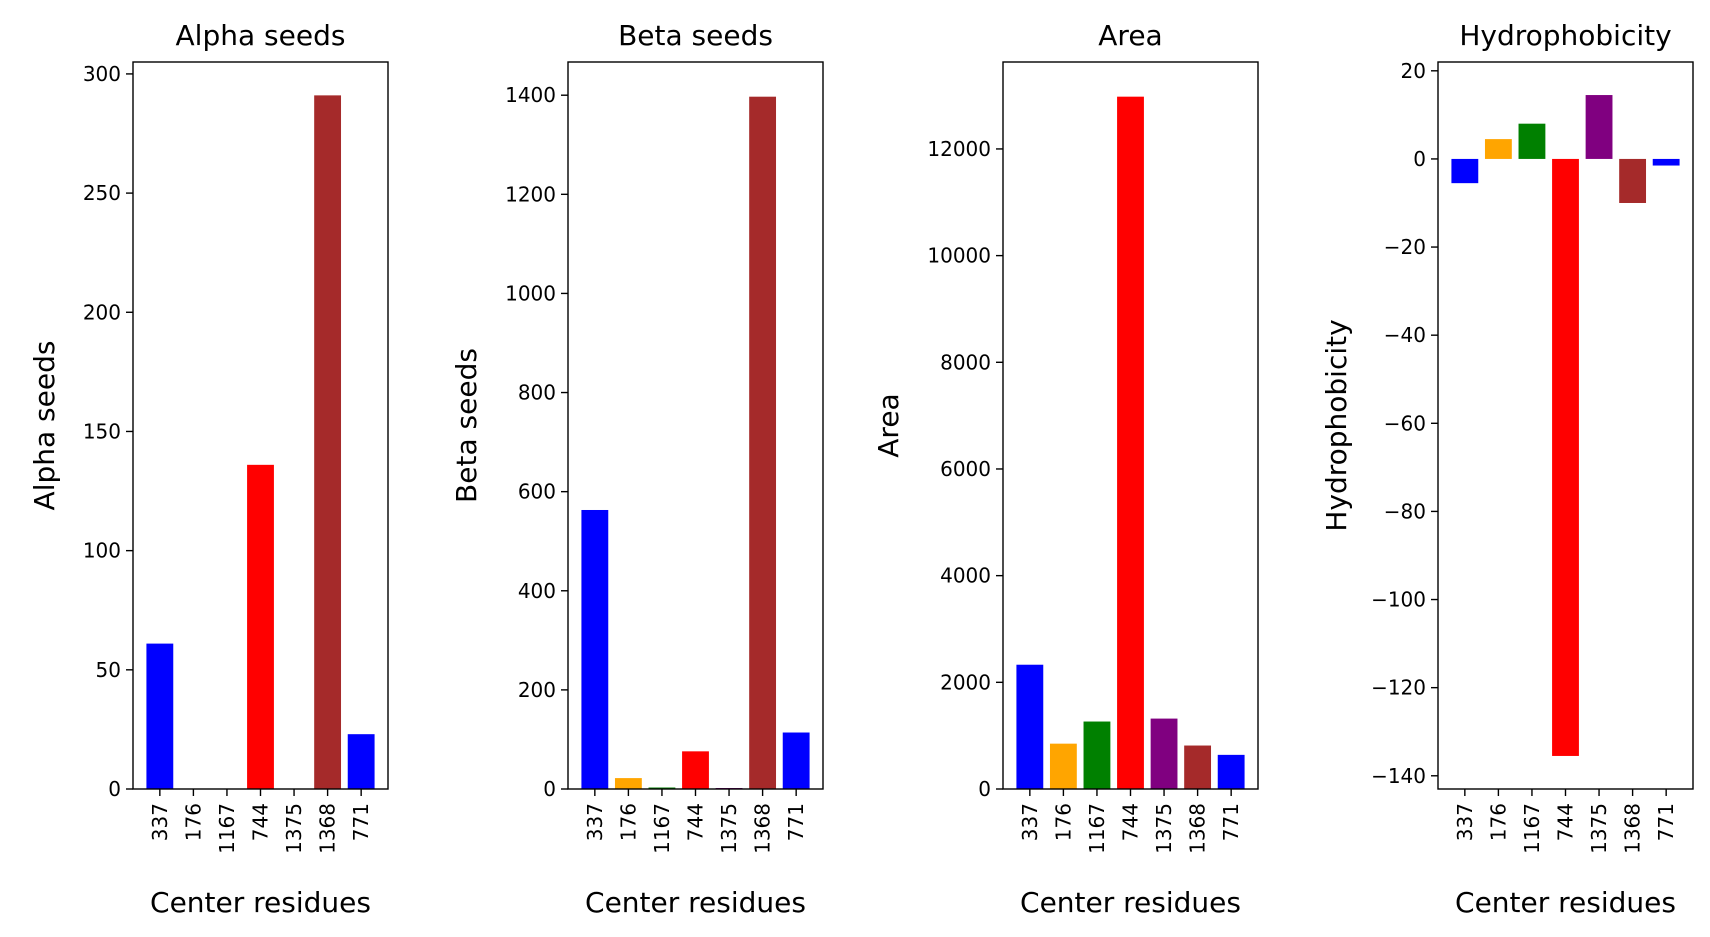  I want to click on y-tick-label: −100, so click(1398, 600).